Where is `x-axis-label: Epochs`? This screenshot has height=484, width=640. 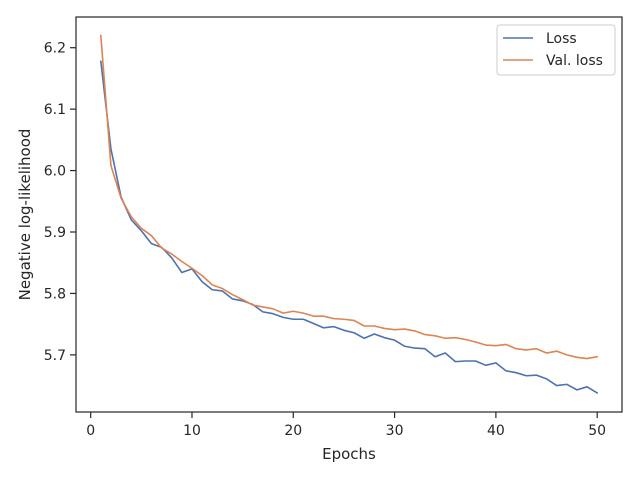
x-axis-label: Epochs is located at coordinates (349, 454).